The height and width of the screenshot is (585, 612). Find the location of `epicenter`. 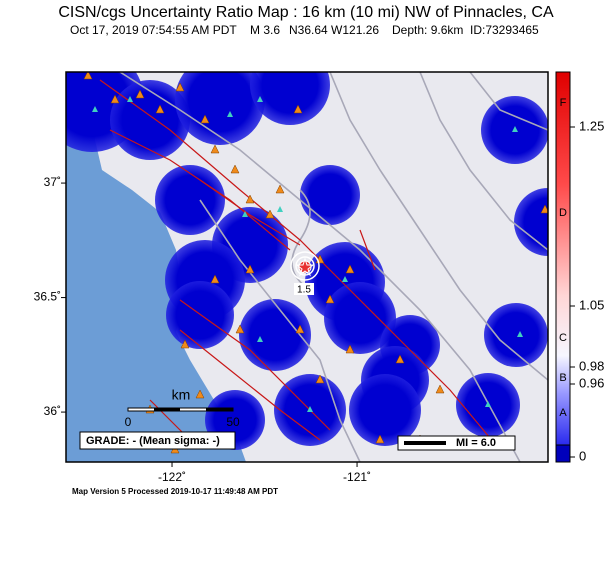

epicenter is located at coordinates (305, 267).